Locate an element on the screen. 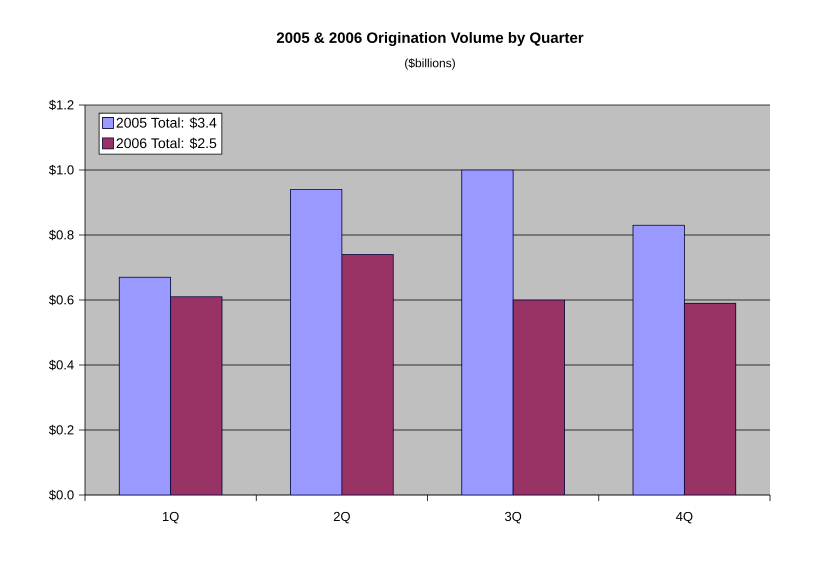  chart-subtitle: ($billions) is located at coordinates (430, 64).